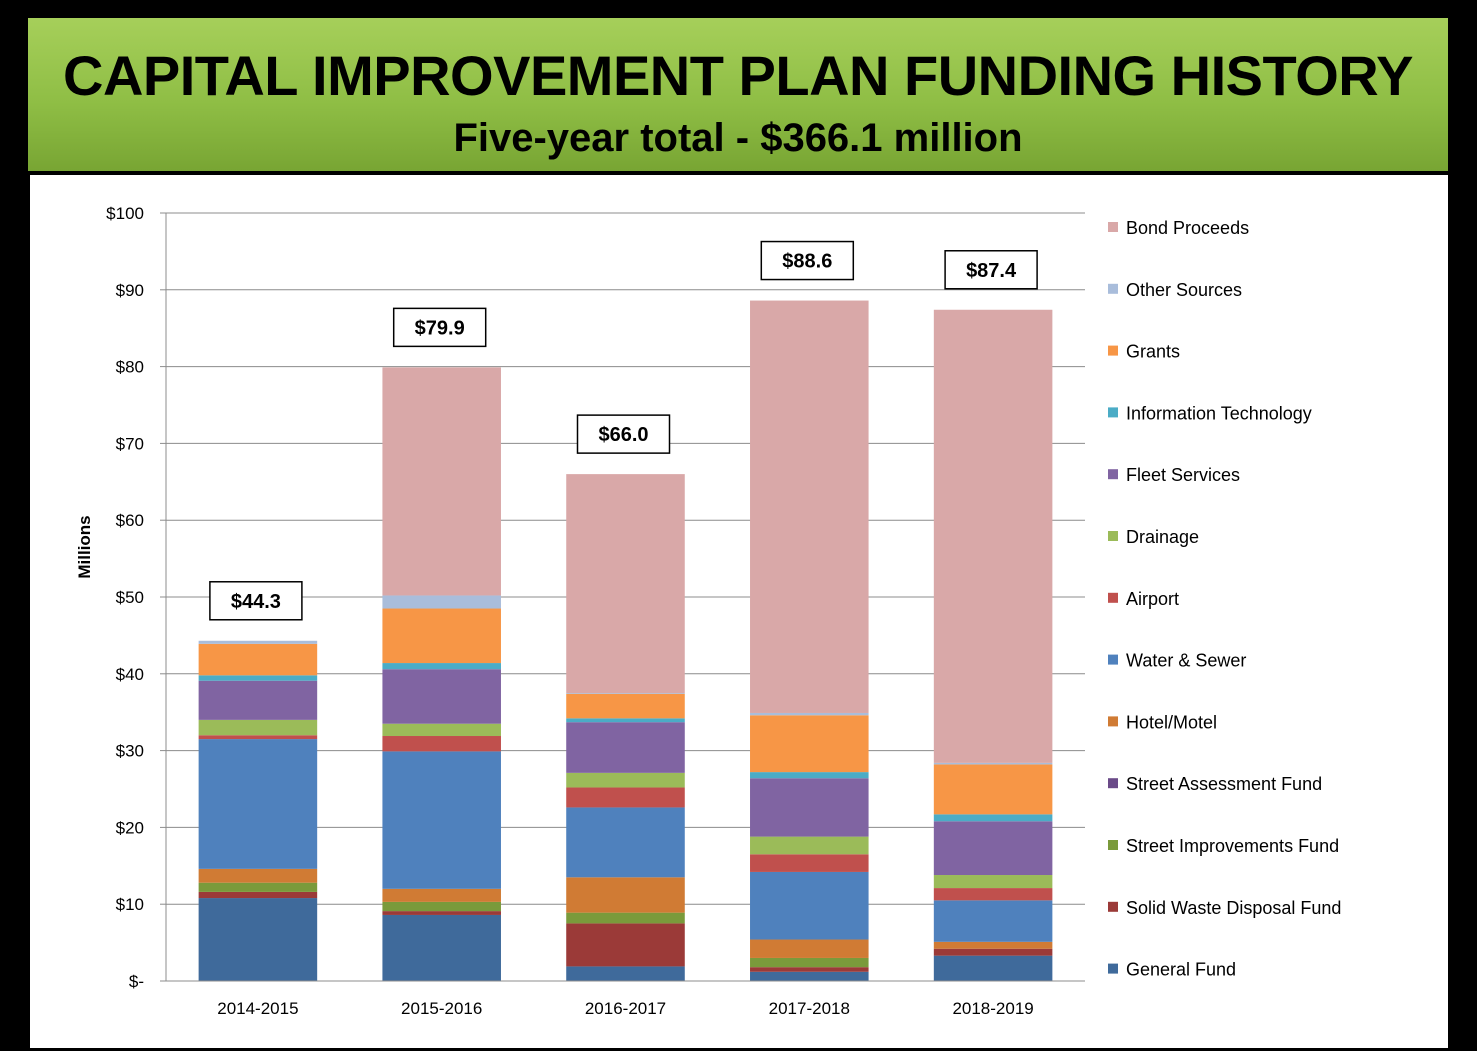 This screenshot has height=1051, width=1477. Describe the element at coordinates (441, 1008) in the screenshot. I see `x-tick-label: 2015-2016` at that location.